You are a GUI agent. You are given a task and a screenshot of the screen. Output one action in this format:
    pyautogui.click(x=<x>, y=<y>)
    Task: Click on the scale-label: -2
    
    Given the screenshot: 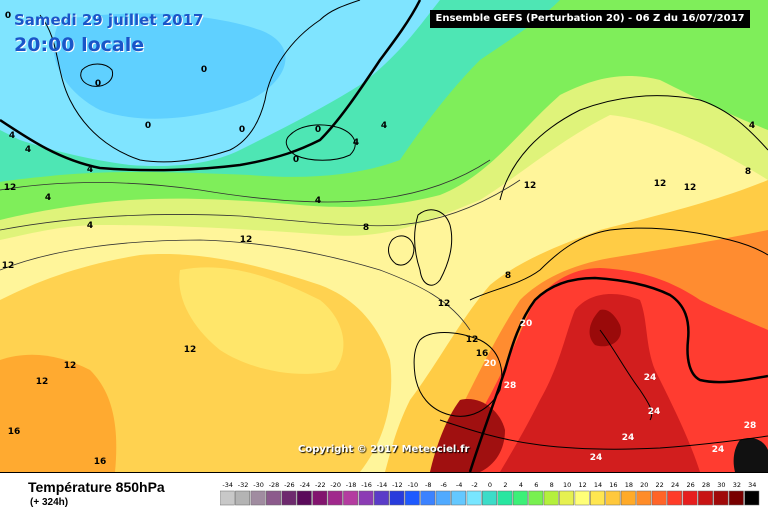 What is the action you would take?
    pyautogui.click(x=474, y=485)
    